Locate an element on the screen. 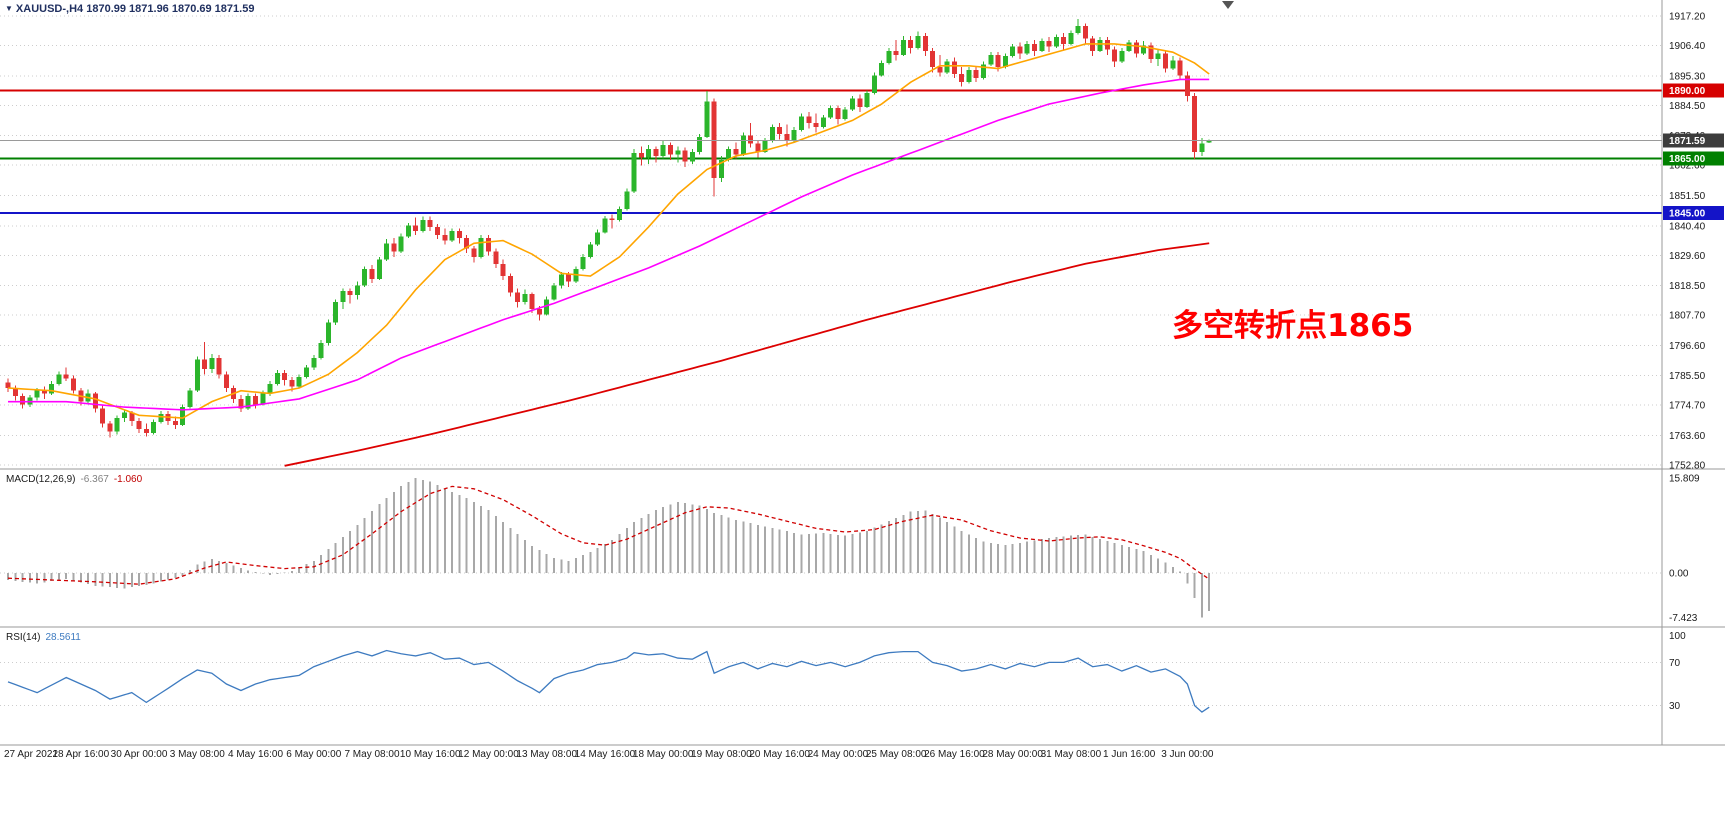 The image size is (1725, 834). svg-text: 100 is located at coordinates (1677, 636).